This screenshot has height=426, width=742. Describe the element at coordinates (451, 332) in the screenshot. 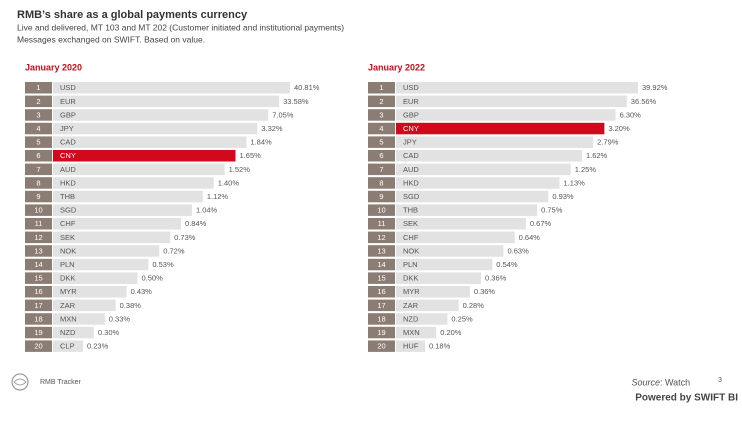

I see `share: 0.20%` at that location.